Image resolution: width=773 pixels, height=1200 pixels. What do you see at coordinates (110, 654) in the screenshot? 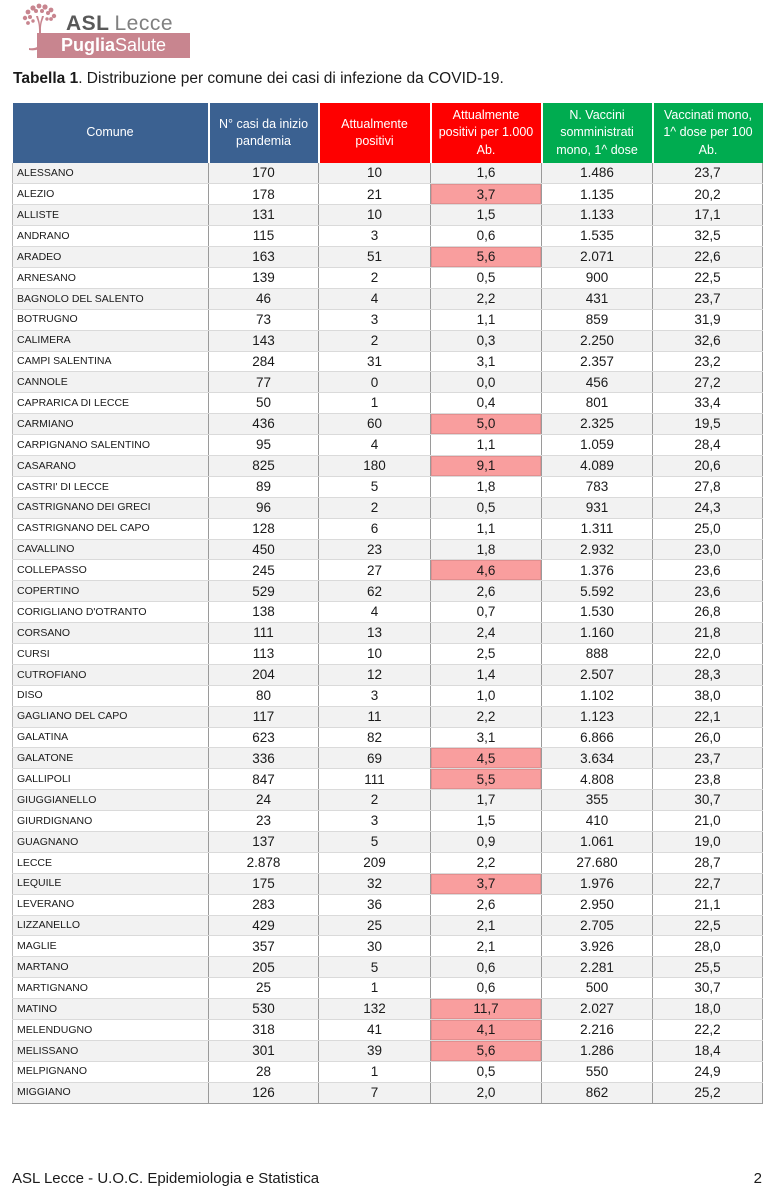
I see `cell-comune: CURSI` at bounding box center [110, 654].